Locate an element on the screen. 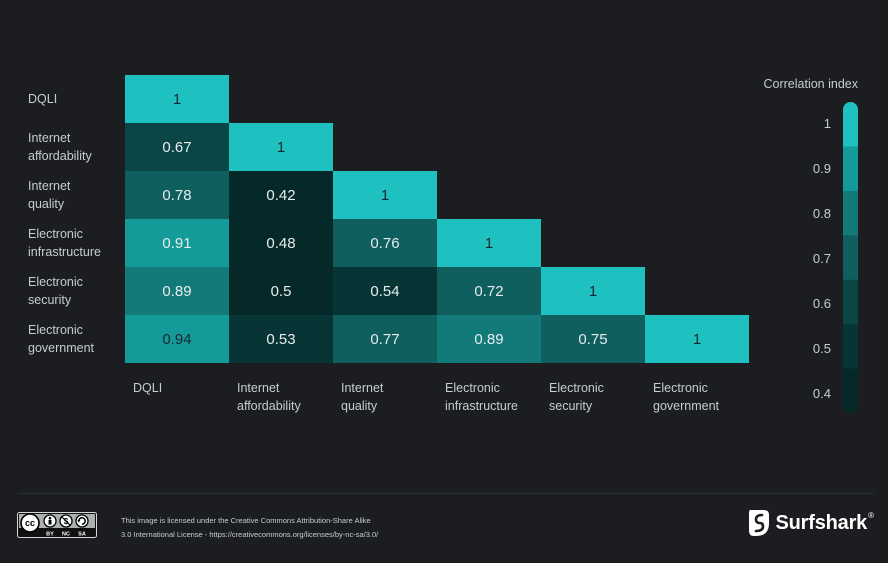 Image resolution: width=888 pixels, height=563 pixels. cell-value-label: 0.42 is located at coordinates (280, 195).